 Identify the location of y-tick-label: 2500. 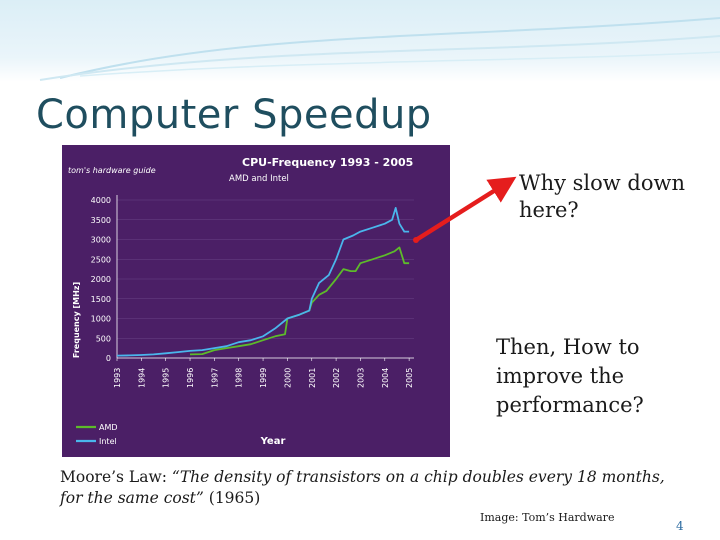
(101, 259).